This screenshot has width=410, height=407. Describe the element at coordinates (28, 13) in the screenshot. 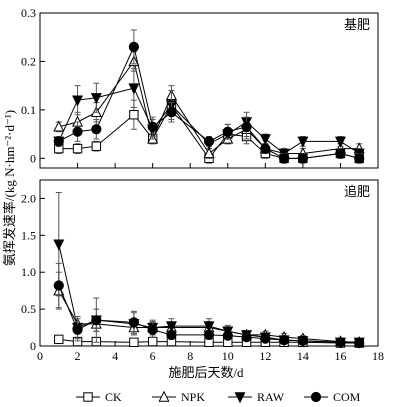

I see `y-tick-label: 0.3` at that location.